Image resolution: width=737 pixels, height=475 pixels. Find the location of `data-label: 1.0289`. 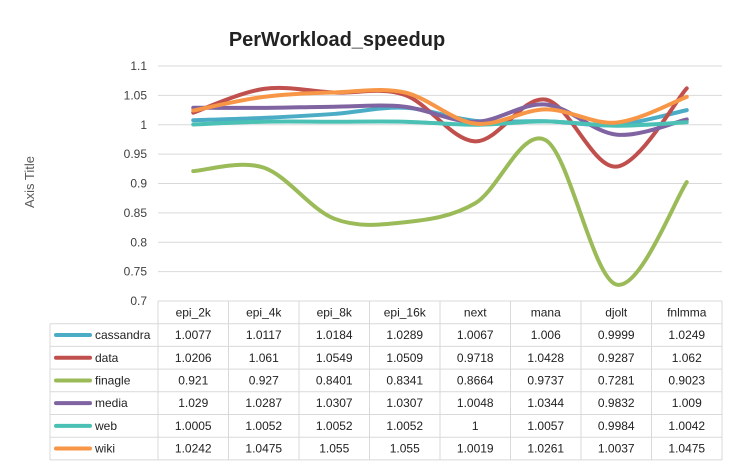

data-label: 1.0289 is located at coordinates (404, 335).